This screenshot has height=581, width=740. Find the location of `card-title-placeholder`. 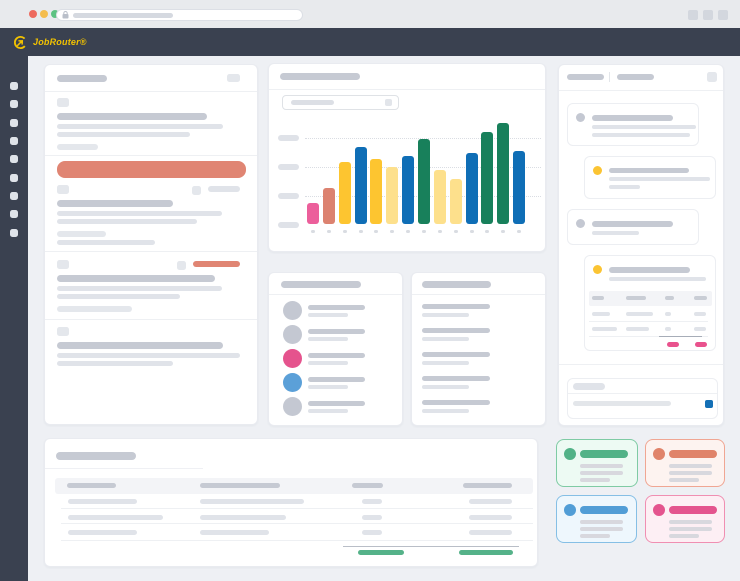

card-title-placeholder is located at coordinates (456, 284).